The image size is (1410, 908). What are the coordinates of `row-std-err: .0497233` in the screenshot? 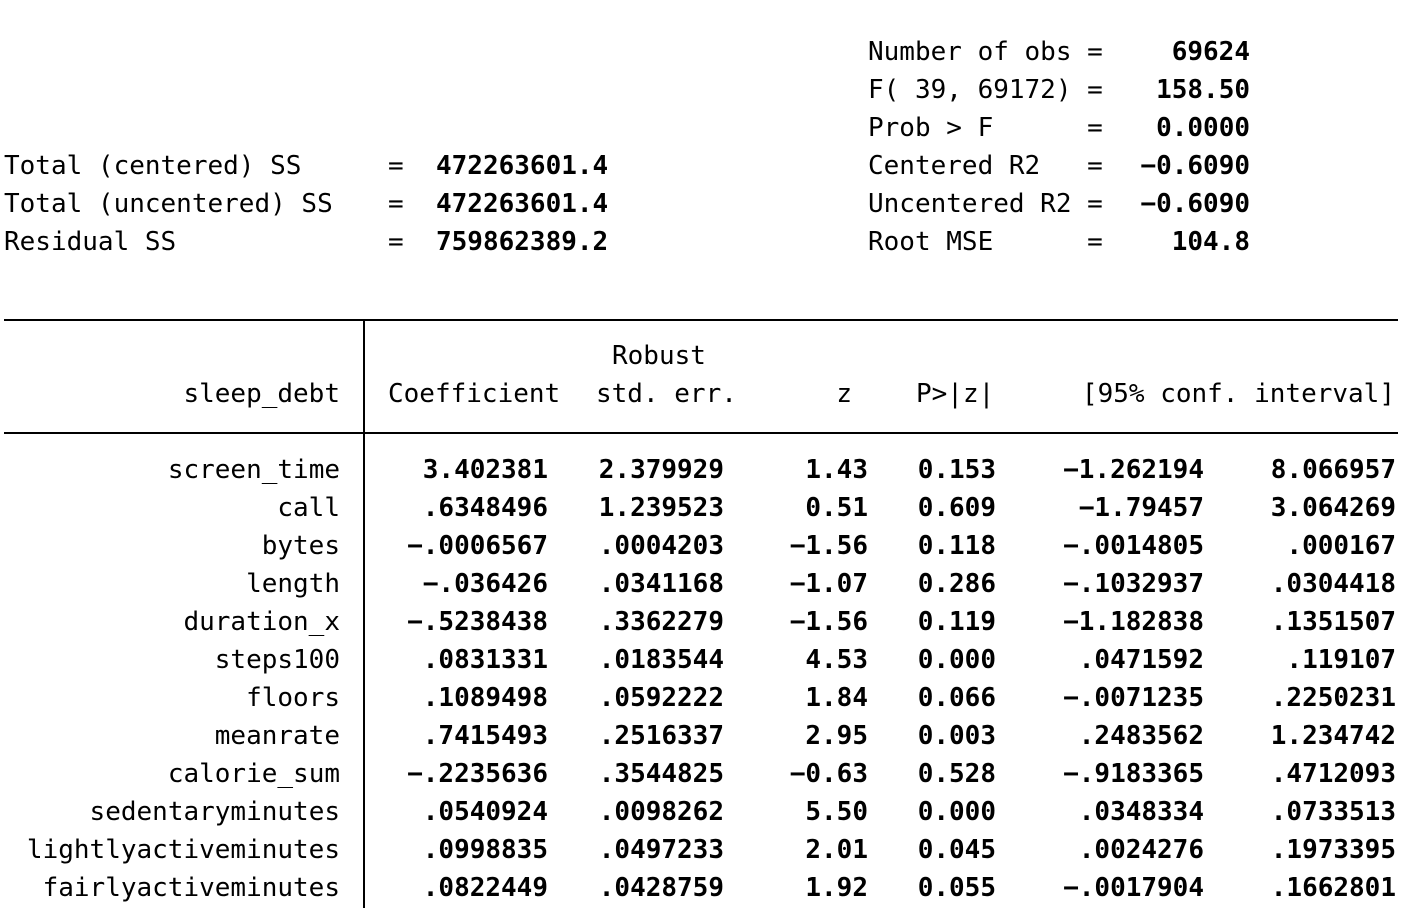 It's located at (661, 850).